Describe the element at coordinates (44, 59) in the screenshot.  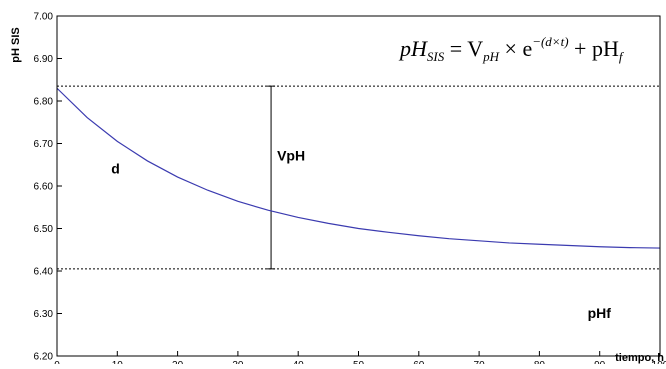
I see `y-tick-label: 6.90` at that location.